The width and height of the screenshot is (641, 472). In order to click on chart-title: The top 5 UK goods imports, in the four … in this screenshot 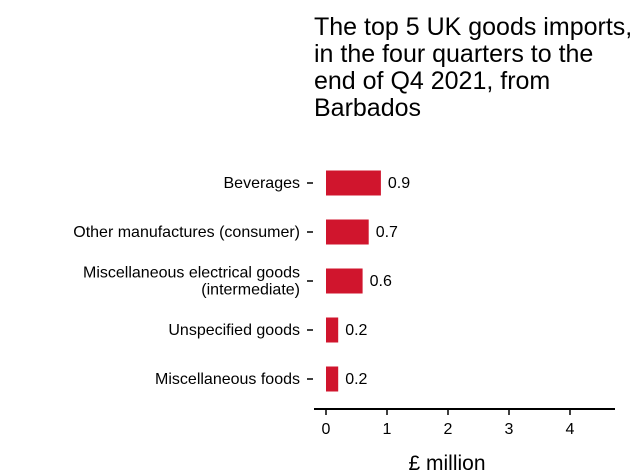, I will do `click(473, 67)`.